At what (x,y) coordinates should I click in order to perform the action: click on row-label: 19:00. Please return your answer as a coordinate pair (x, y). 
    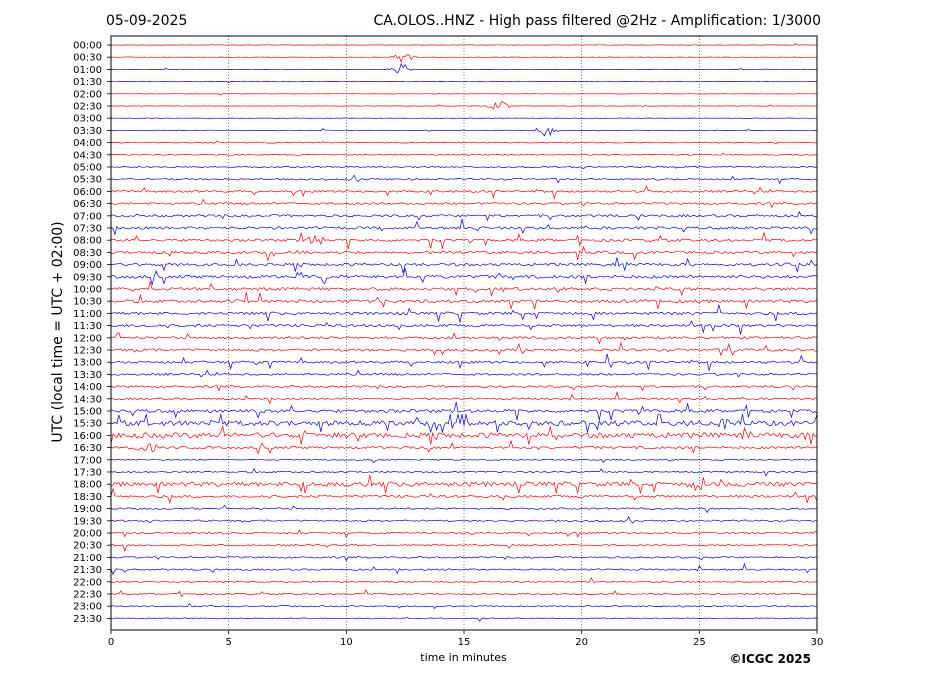
    Looking at the image, I should click on (87, 509).